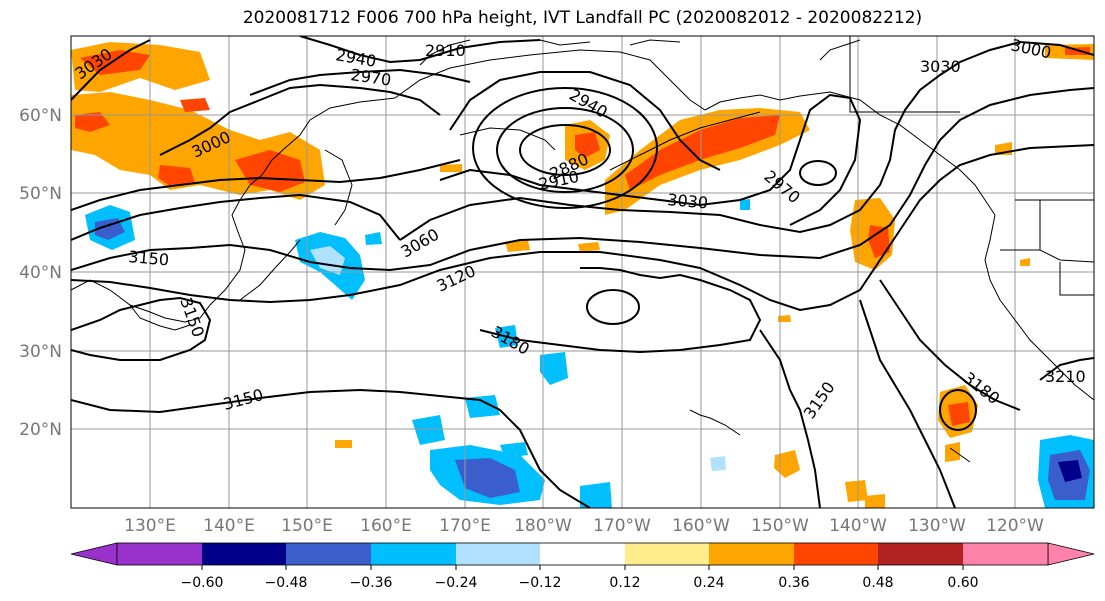 Image resolution: width=1105 pixels, height=601 pixels. I want to click on lon-label: 150°W, so click(780, 526).